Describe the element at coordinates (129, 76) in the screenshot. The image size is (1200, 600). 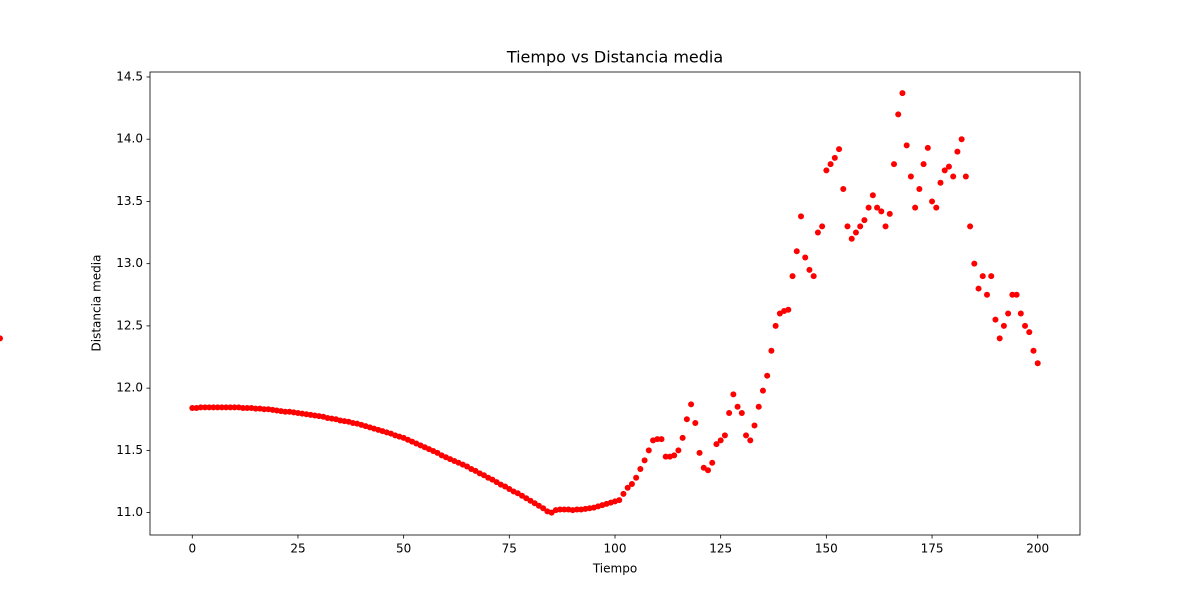
I see `y-tick-label: 14.5` at that location.